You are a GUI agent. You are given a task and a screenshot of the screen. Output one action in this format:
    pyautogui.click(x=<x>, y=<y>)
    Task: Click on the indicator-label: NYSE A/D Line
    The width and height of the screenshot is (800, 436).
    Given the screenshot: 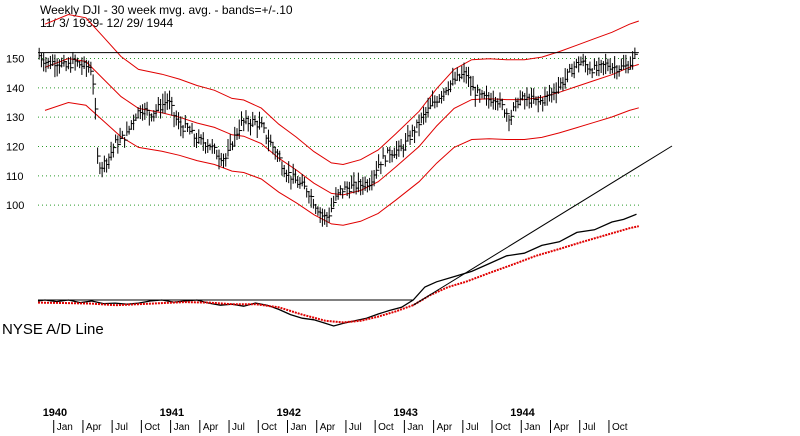 What is the action you would take?
    pyautogui.click(x=53, y=329)
    